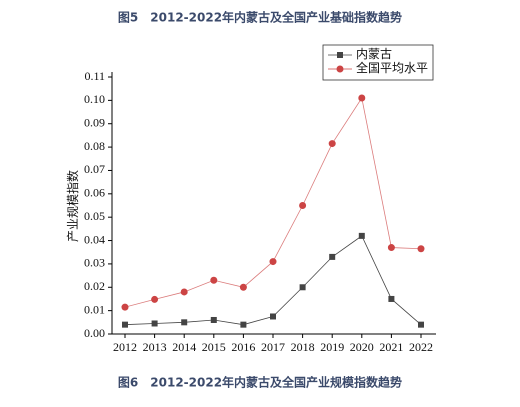  I want to click on y-tick-label: 0.04, so click(94, 239).